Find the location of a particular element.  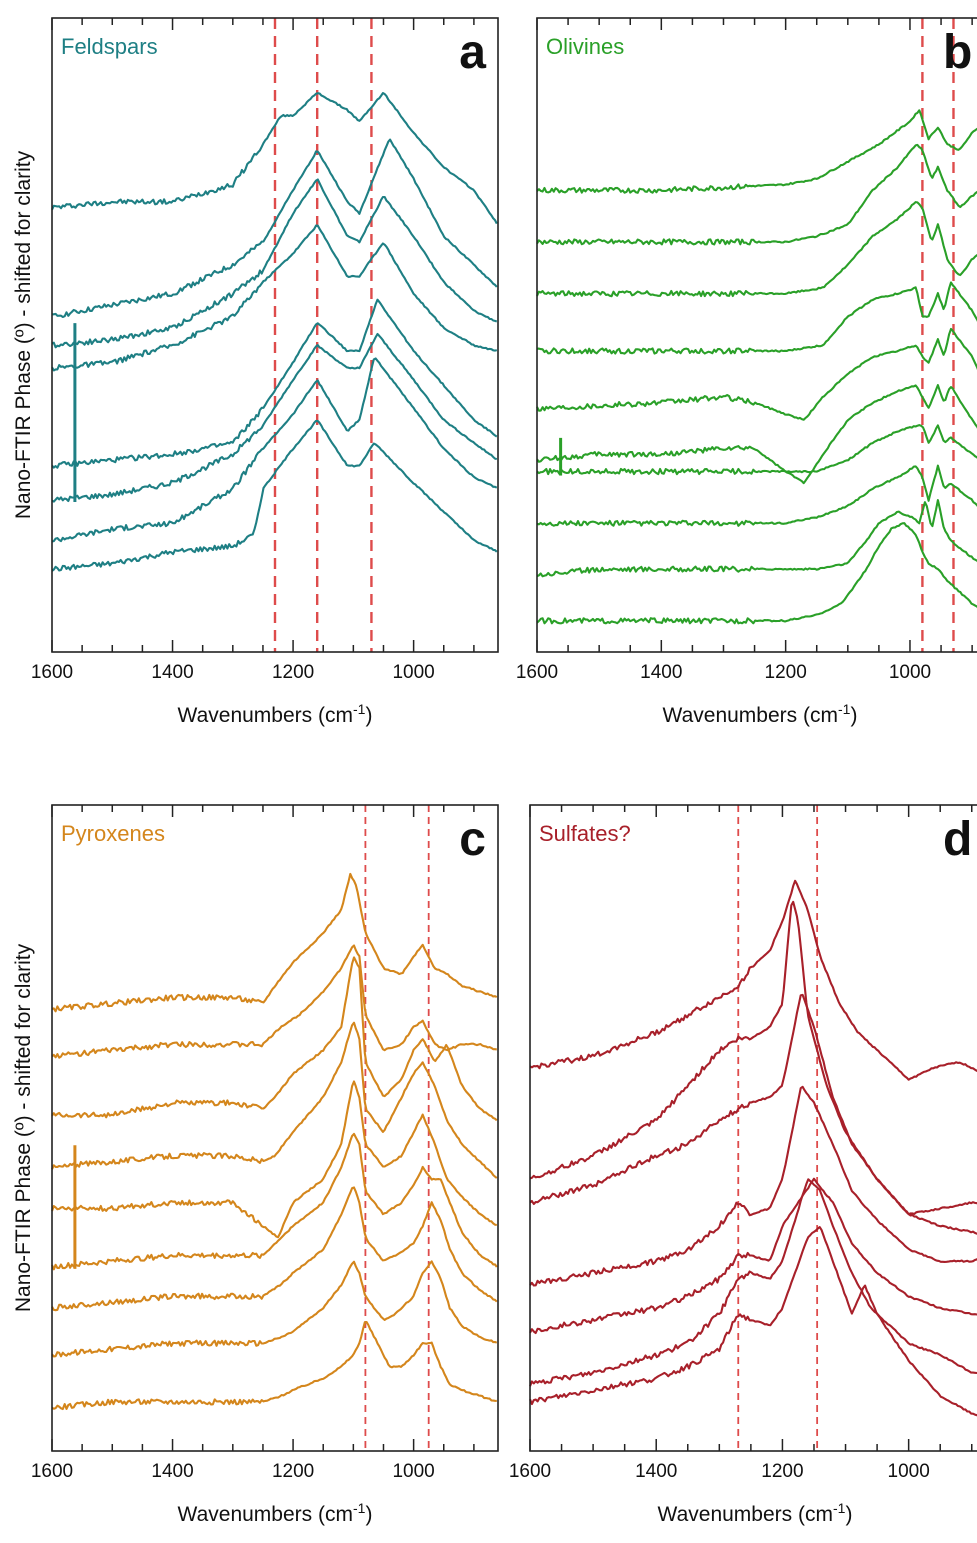

panel-b-group-label: Olivines is located at coordinates (585, 46).